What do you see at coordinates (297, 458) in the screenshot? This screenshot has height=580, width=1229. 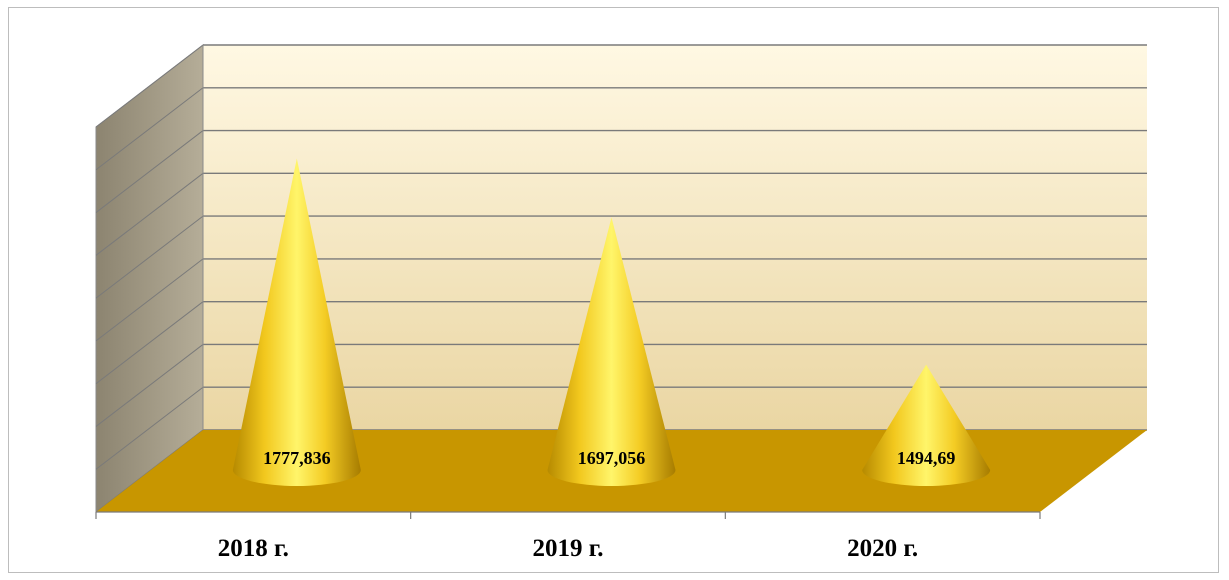 I see `data-label: 1777,836` at bounding box center [297, 458].